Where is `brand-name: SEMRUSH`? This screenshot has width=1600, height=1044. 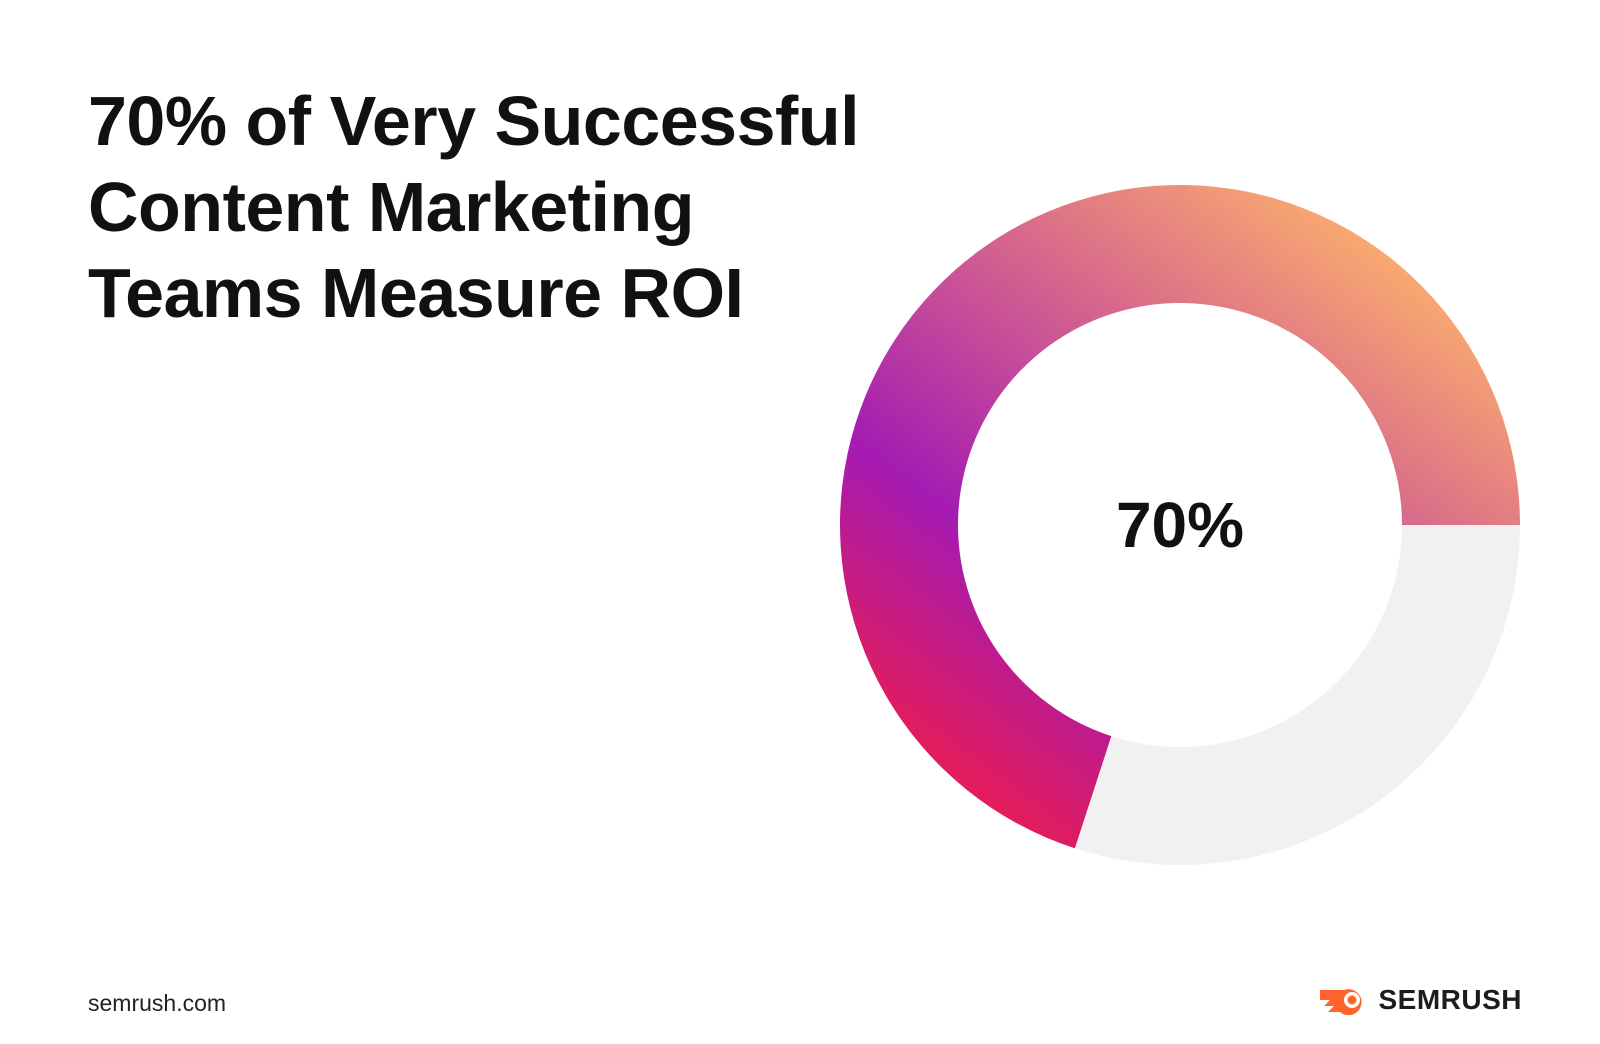
brand-name: SEMRUSH is located at coordinates (1450, 999).